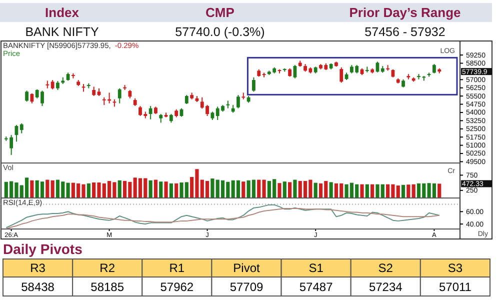 Image resolution: width=500 pixels, height=300 pixels. What do you see at coordinates (38, 268) in the screenshot?
I see `category-label: R3` at bounding box center [38, 268].